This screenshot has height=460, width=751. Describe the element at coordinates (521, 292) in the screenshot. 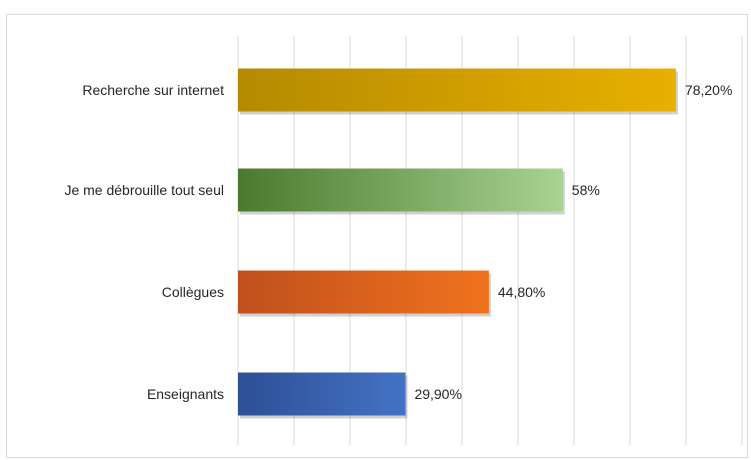

I see `value-label: 44,80%` at that location.